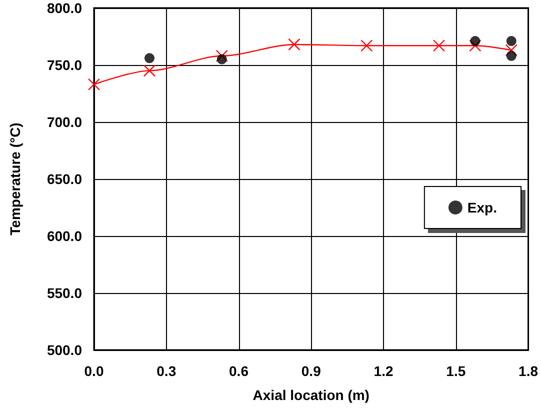 The image size is (541, 415). Describe the element at coordinates (384, 371) in the screenshot. I see `x-tick-label: 1.2` at that location.